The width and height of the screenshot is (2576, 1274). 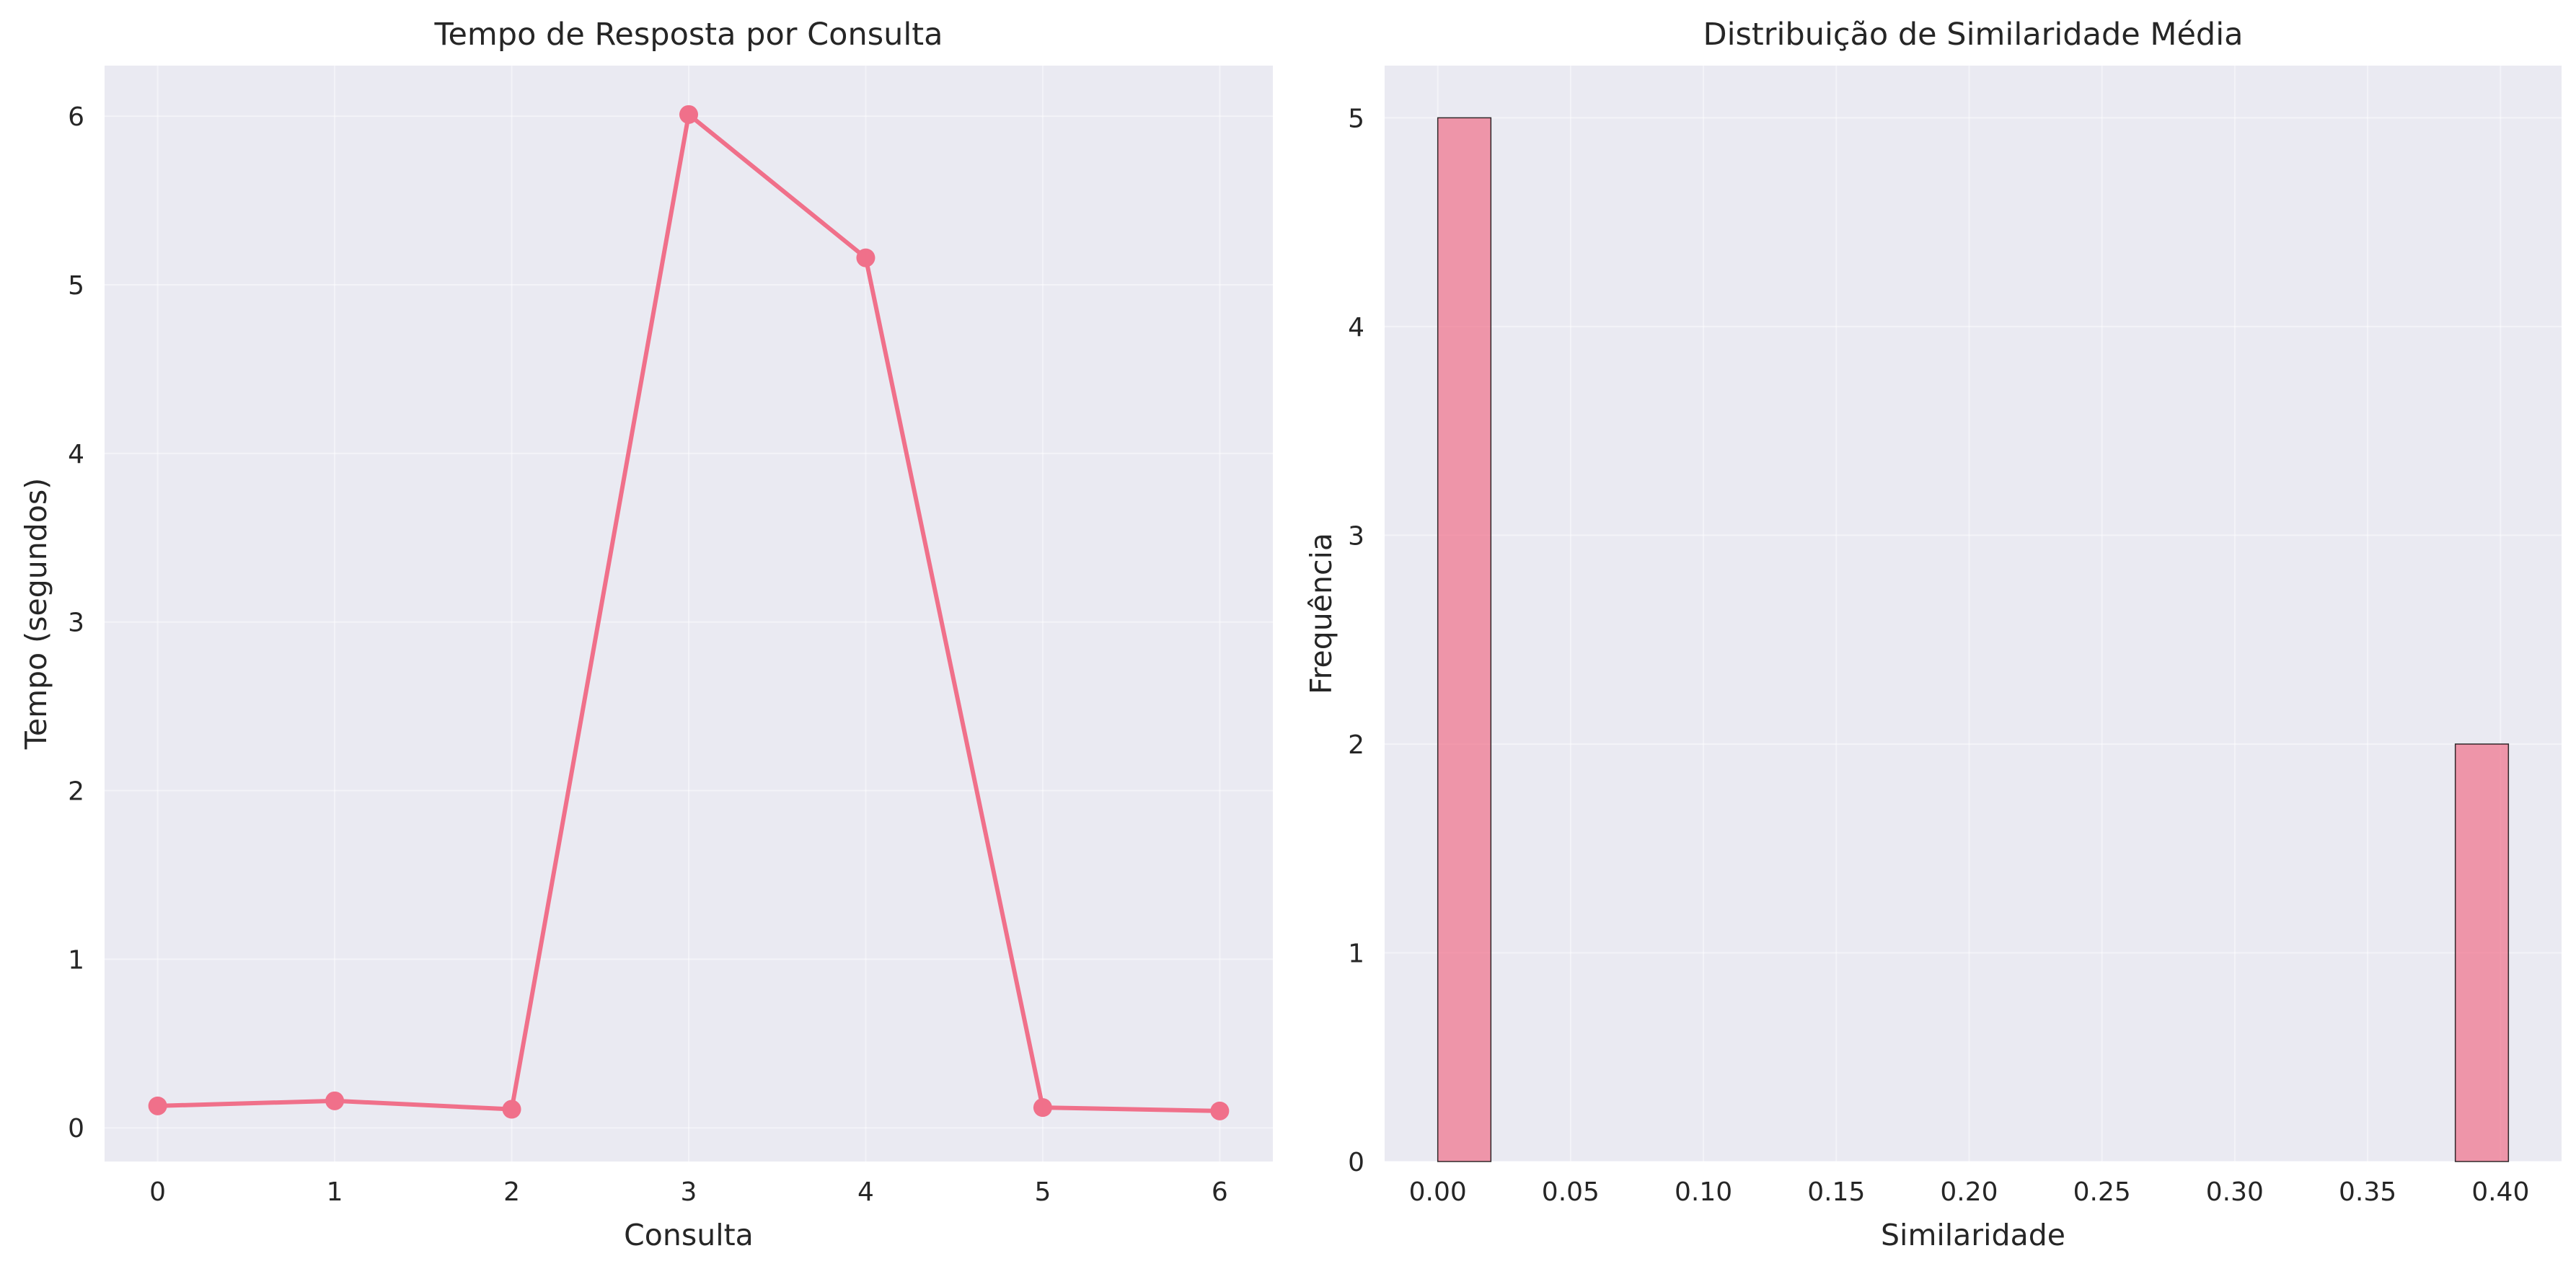 I want to click on line-chart-x-tick-label: 0, so click(x=157, y=1192).